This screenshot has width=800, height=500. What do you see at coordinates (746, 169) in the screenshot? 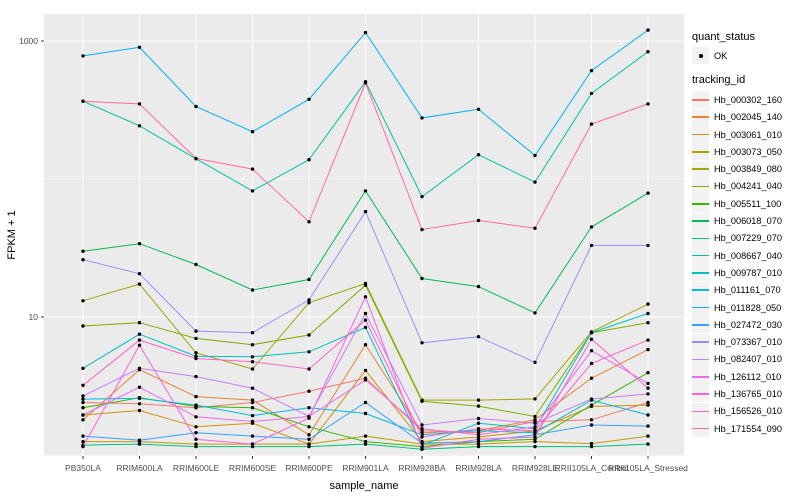
I see `legend-item-Hb_003849_080: Hb_003849_080` at bounding box center [746, 169].